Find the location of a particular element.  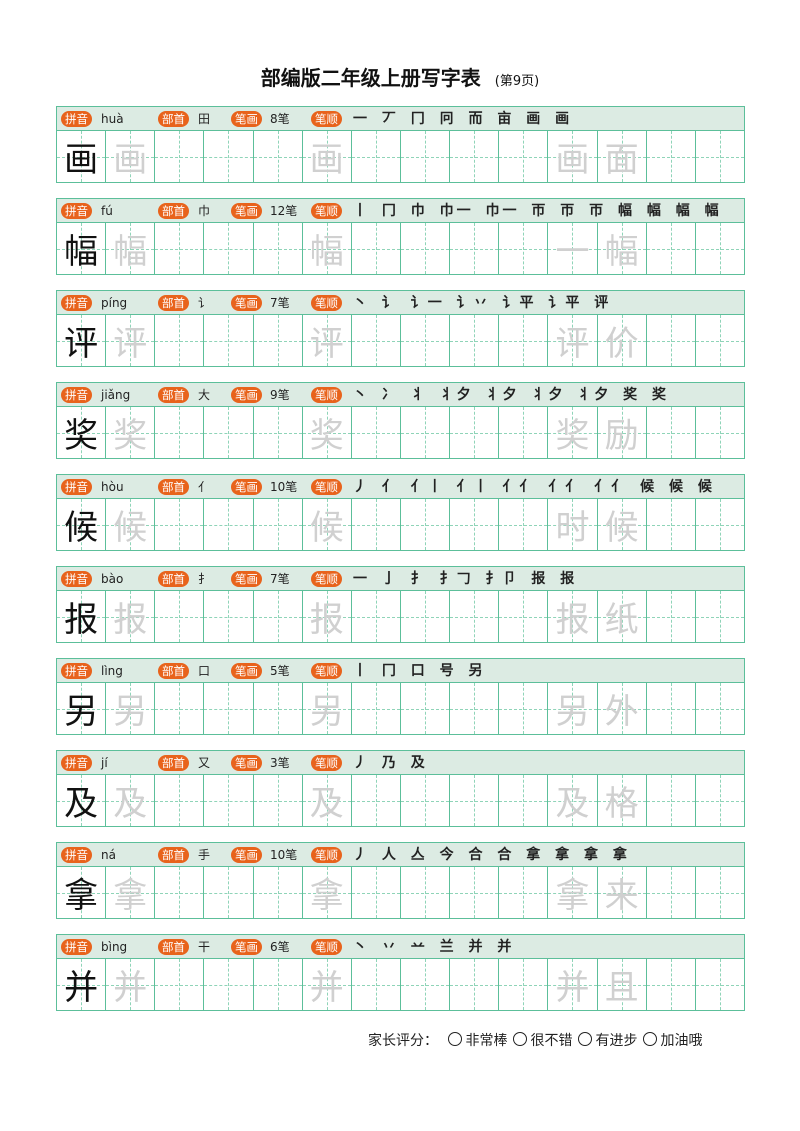

rating-option: 很不错 is located at coordinates (551, 1041).